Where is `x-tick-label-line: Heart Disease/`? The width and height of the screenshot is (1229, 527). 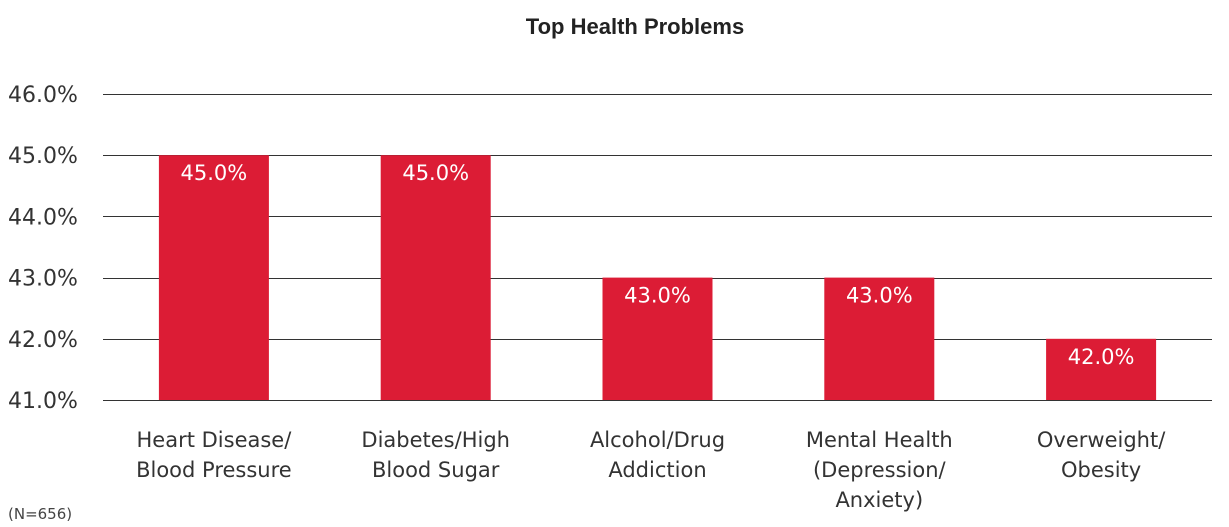 x-tick-label-line: Heart Disease/ is located at coordinates (215, 440).